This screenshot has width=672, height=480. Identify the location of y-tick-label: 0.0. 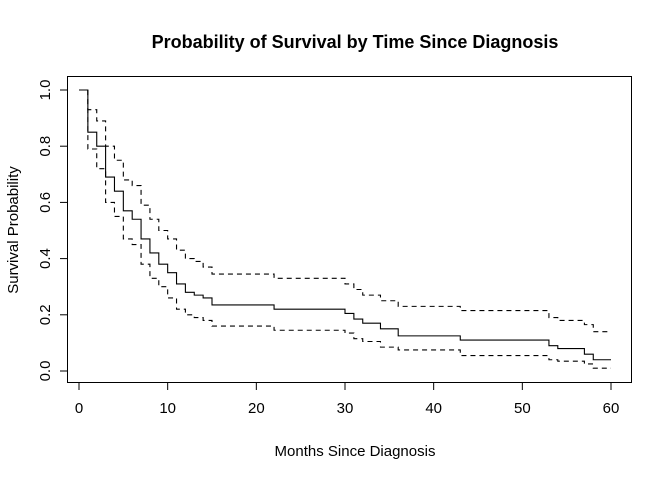
(45, 371).